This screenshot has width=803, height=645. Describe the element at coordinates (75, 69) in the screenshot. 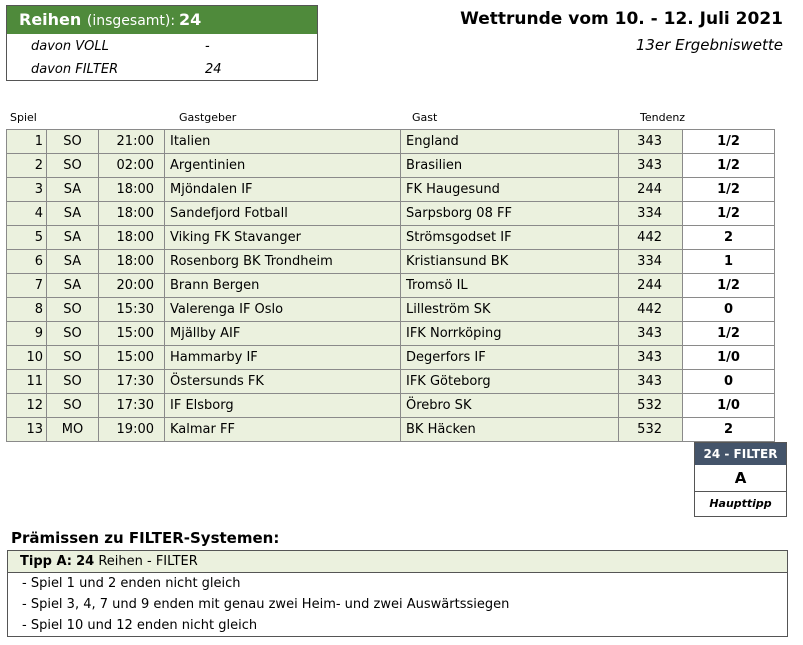

I see `summary-key: davon FILTER` at that location.